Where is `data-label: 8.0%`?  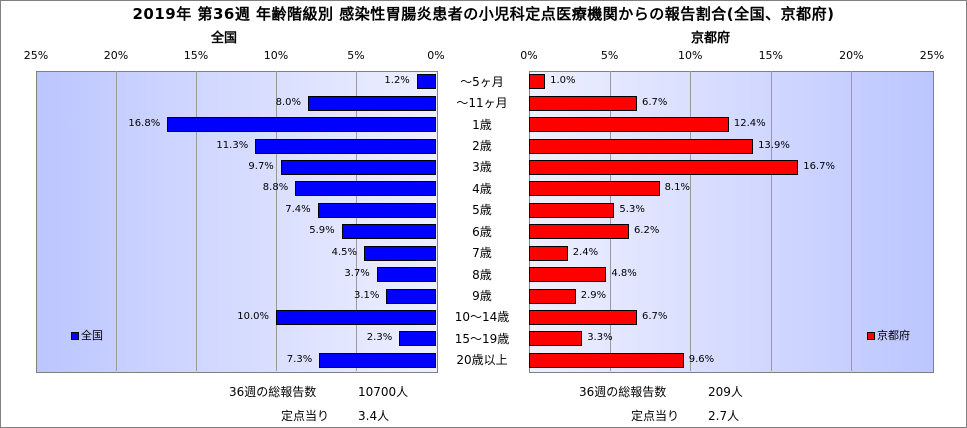 data-label: 8.0% is located at coordinates (288, 102).